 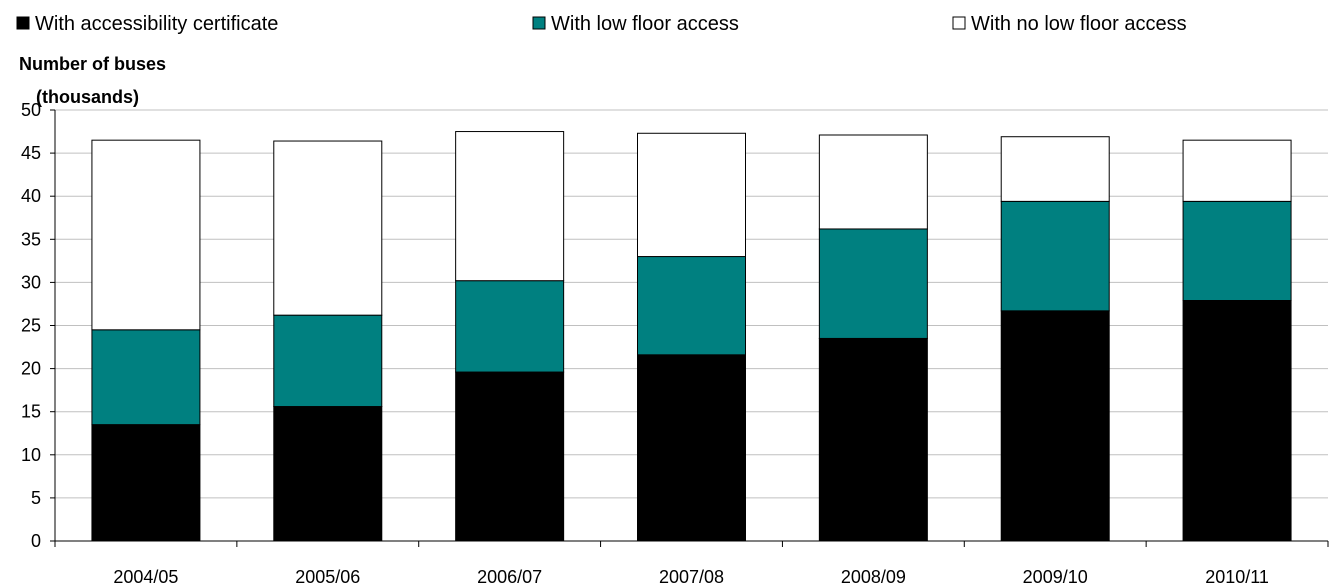 What do you see at coordinates (1079, 24) in the screenshot?
I see `legend-label-2: With no low floor access` at bounding box center [1079, 24].